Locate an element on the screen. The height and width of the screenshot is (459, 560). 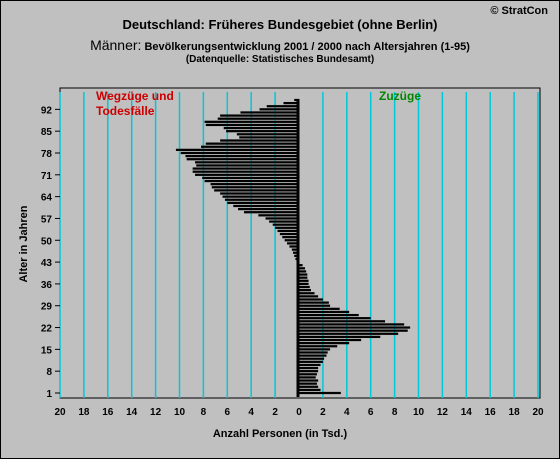
y-tick-label: 78 is located at coordinates (47, 154).